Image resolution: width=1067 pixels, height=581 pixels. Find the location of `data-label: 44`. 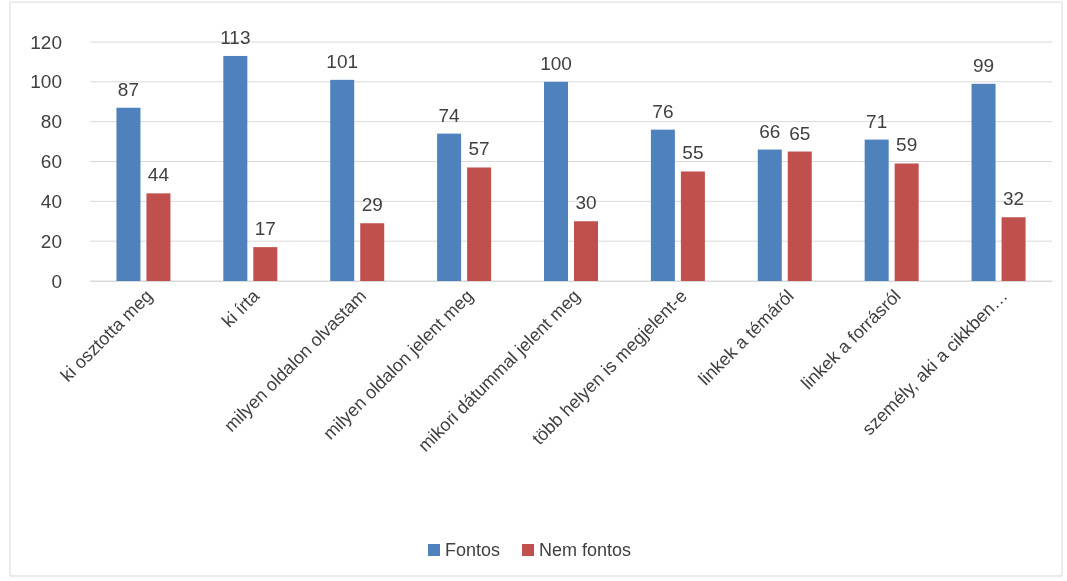

data-label: 44 is located at coordinates (158, 175).